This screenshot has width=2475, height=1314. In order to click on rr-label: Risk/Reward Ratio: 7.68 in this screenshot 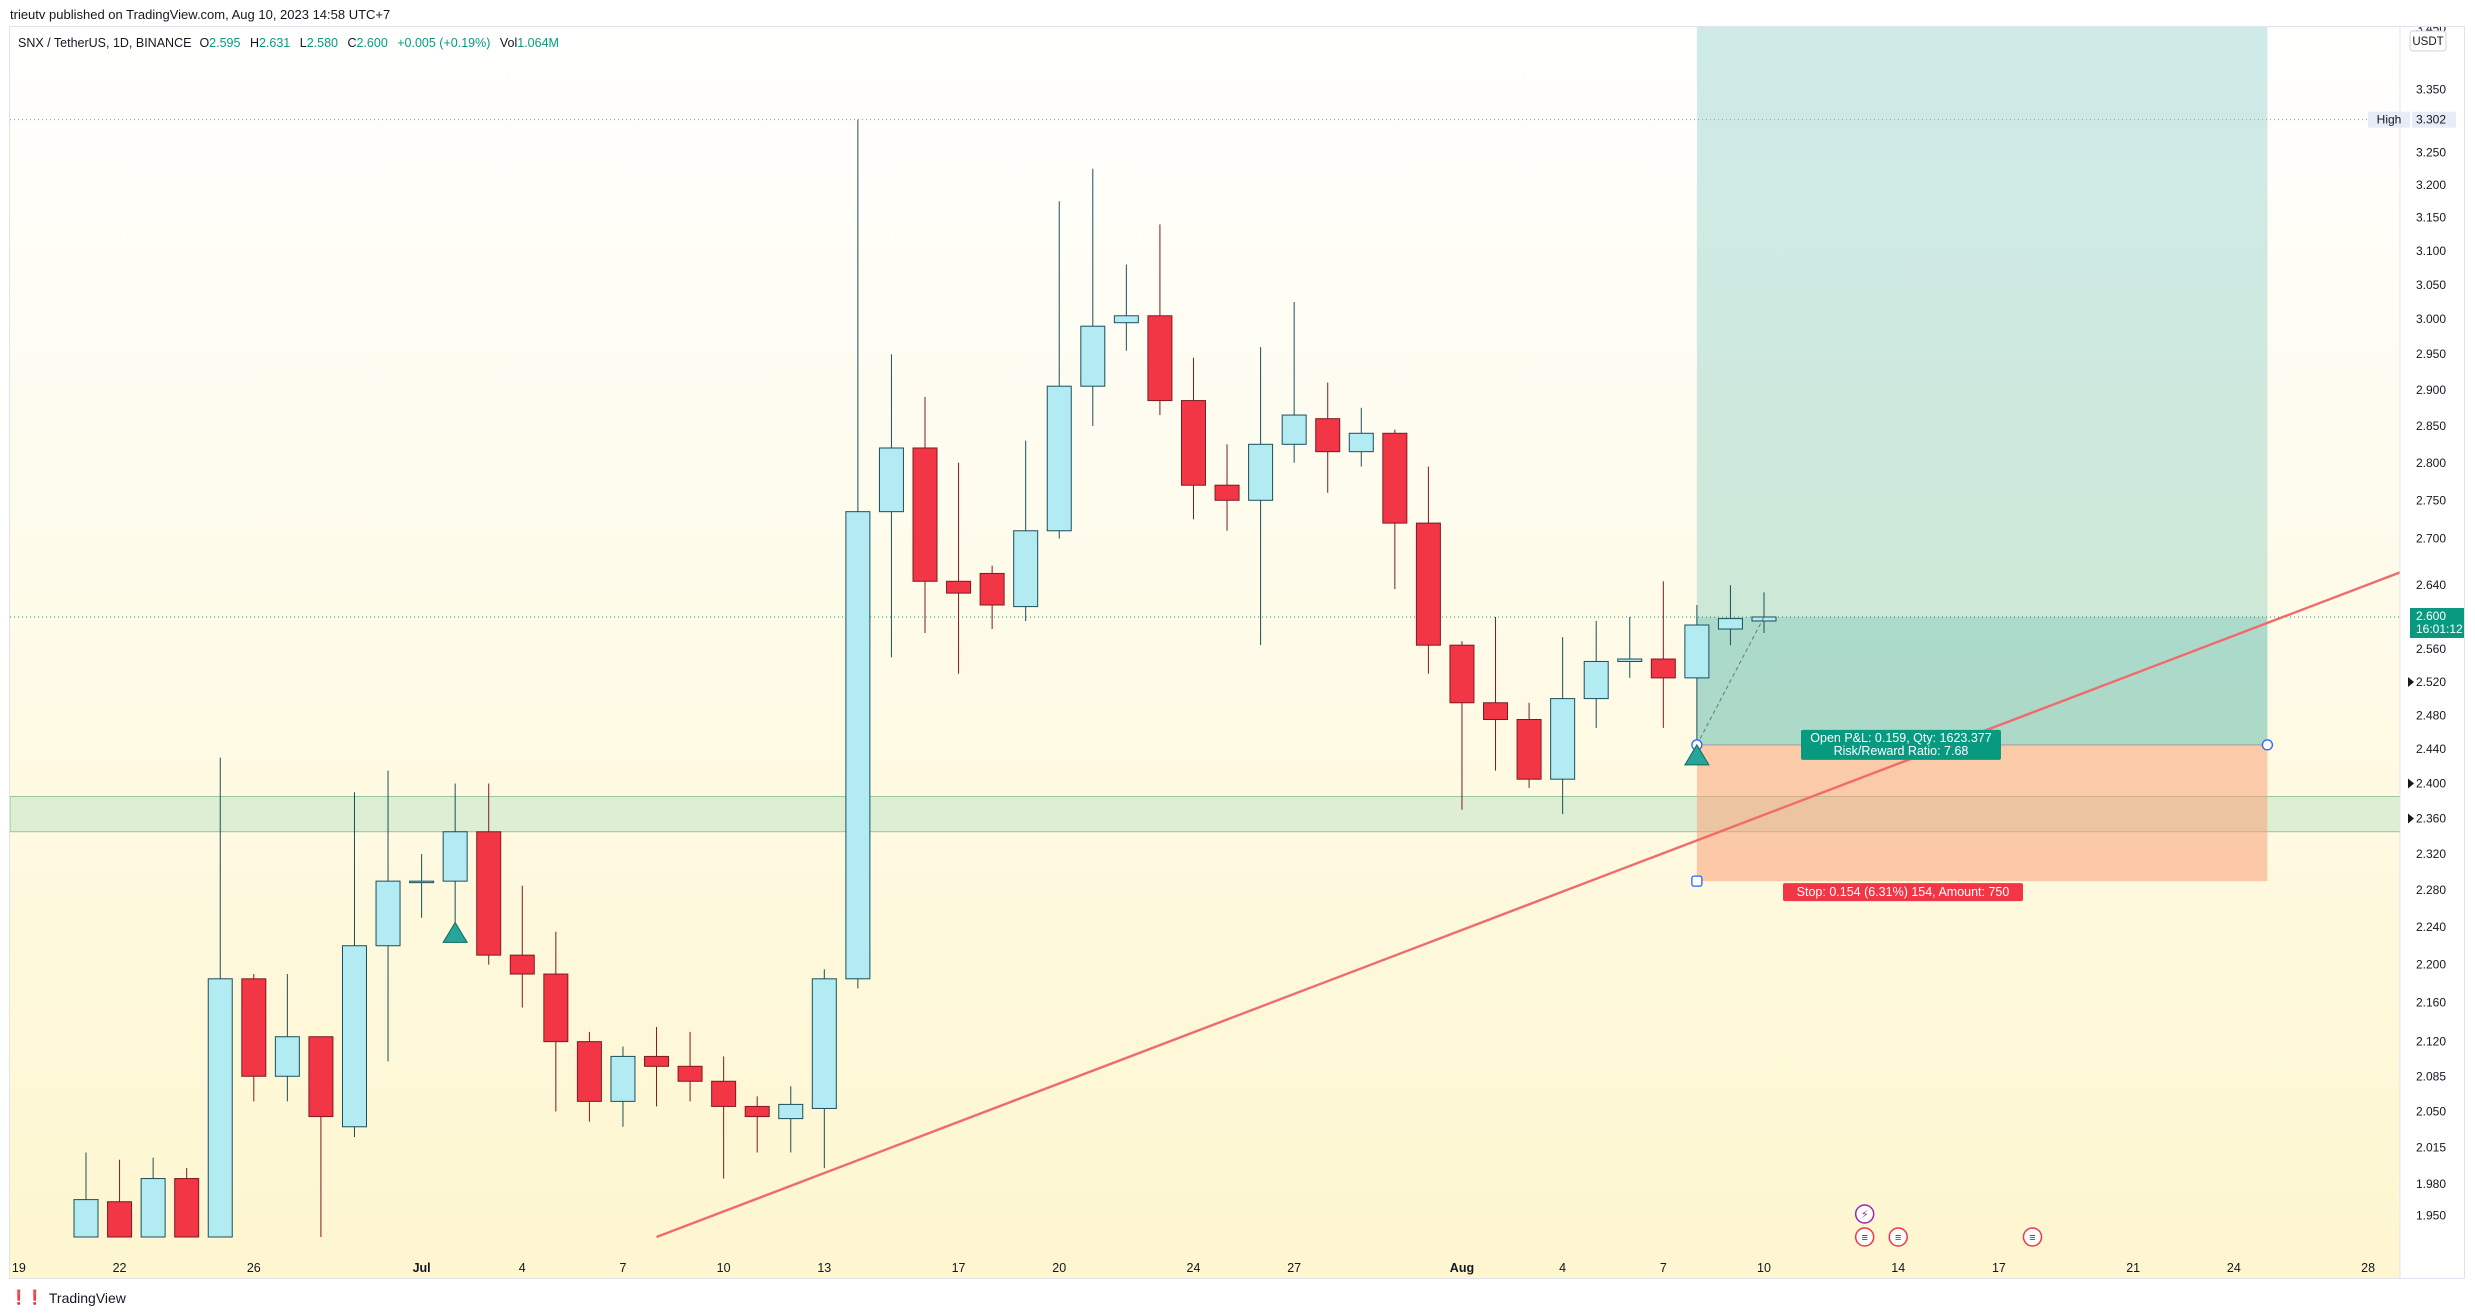, I will do `click(1901, 751)`.